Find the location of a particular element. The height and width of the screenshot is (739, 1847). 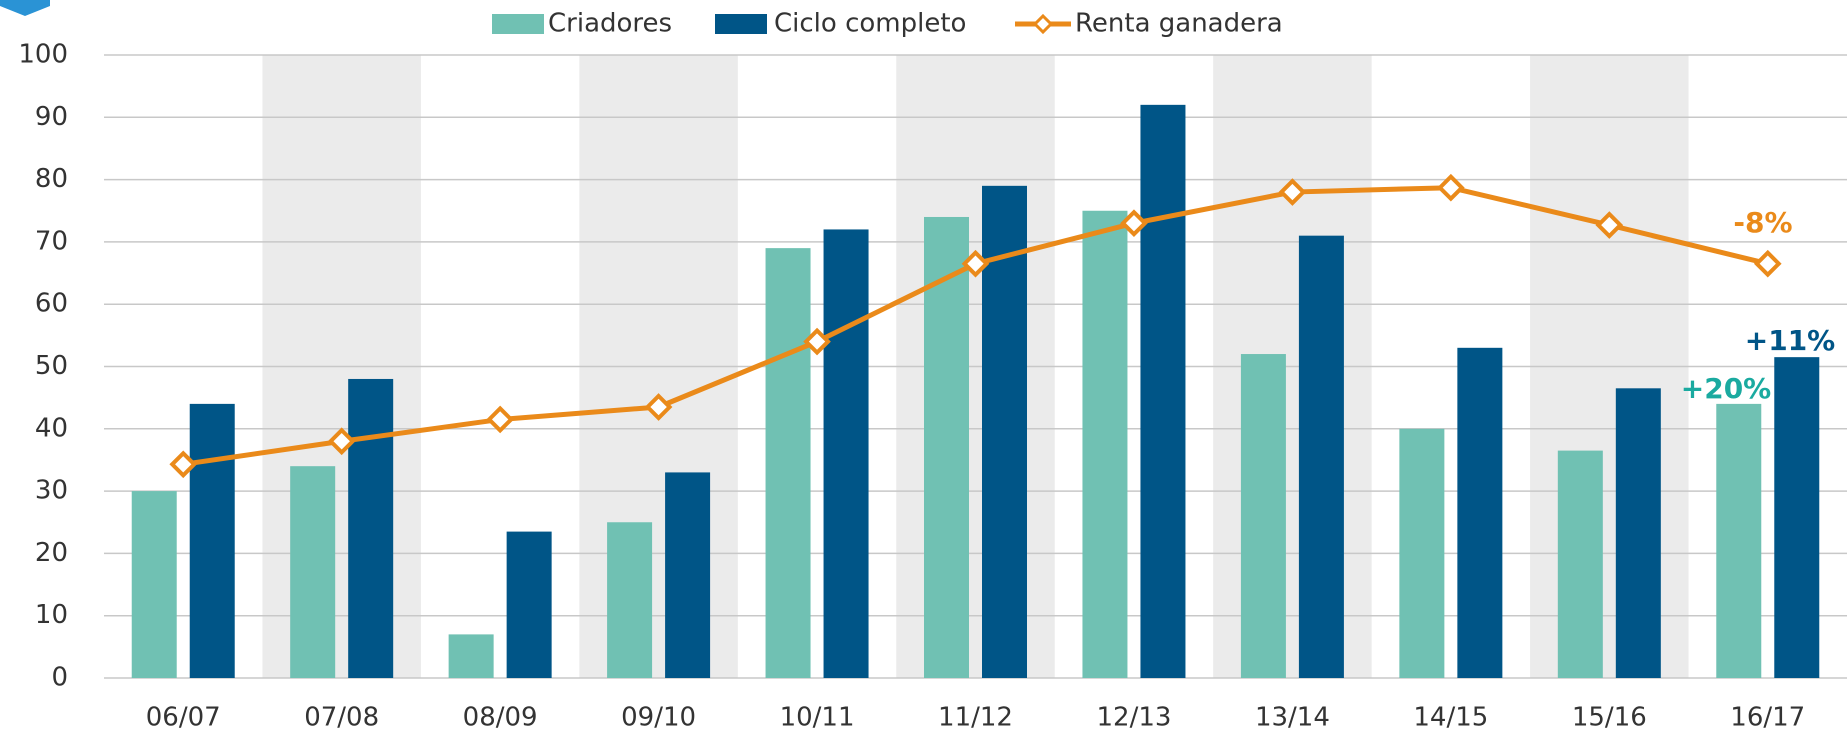

legend-label: Criadores is located at coordinates (610, 24).